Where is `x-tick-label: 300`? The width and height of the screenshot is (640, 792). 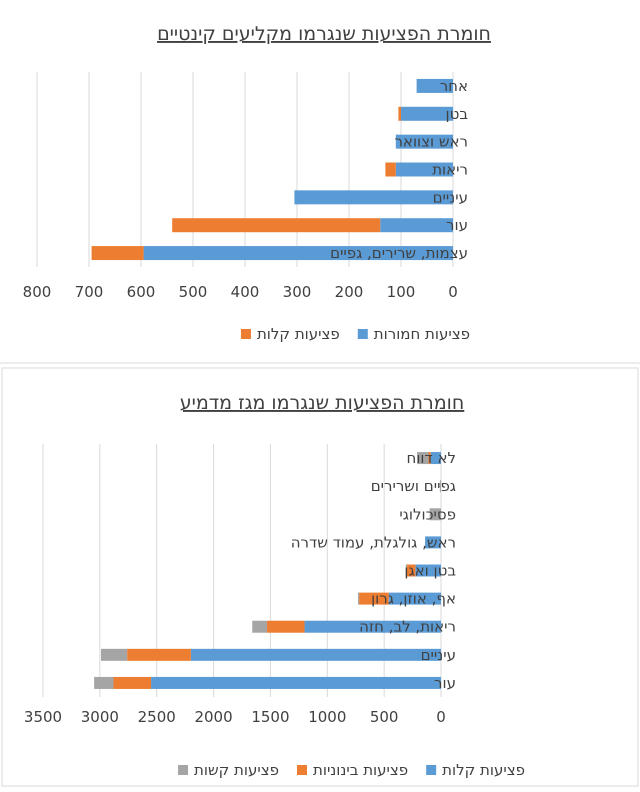
x-tick-label: 300 is located at coordinates (297, 292).